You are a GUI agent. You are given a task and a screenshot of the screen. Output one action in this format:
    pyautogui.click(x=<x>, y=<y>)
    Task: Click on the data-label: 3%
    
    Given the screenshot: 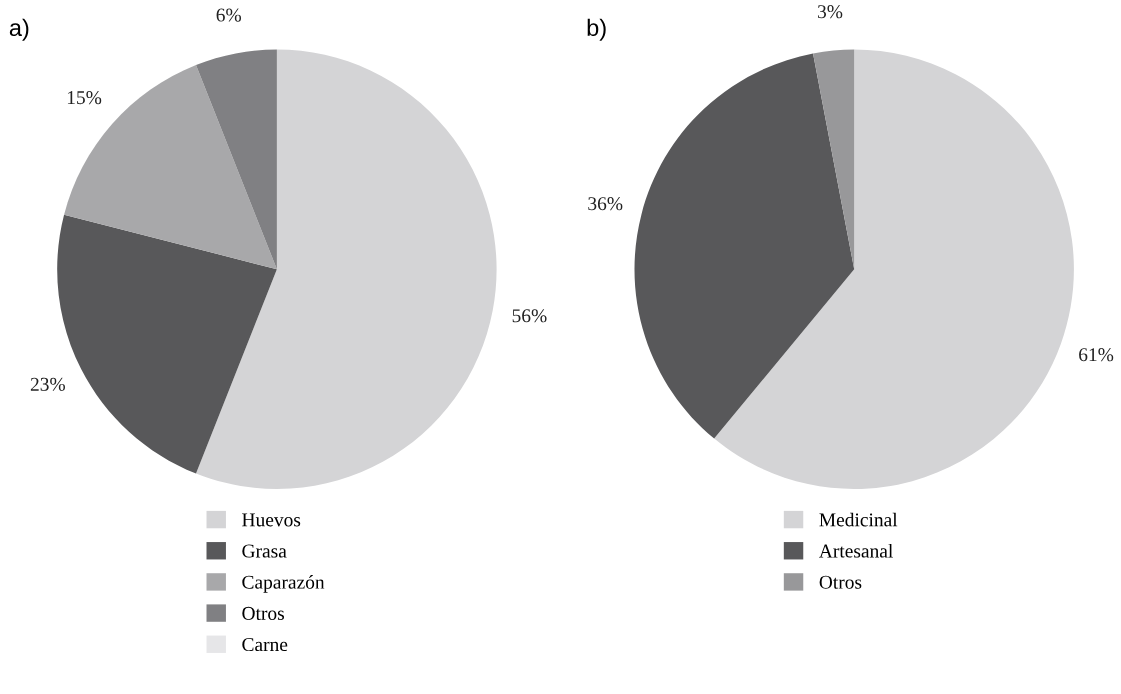 What is the action you would take?
    pyautogui.click(x=830, y=12)
    